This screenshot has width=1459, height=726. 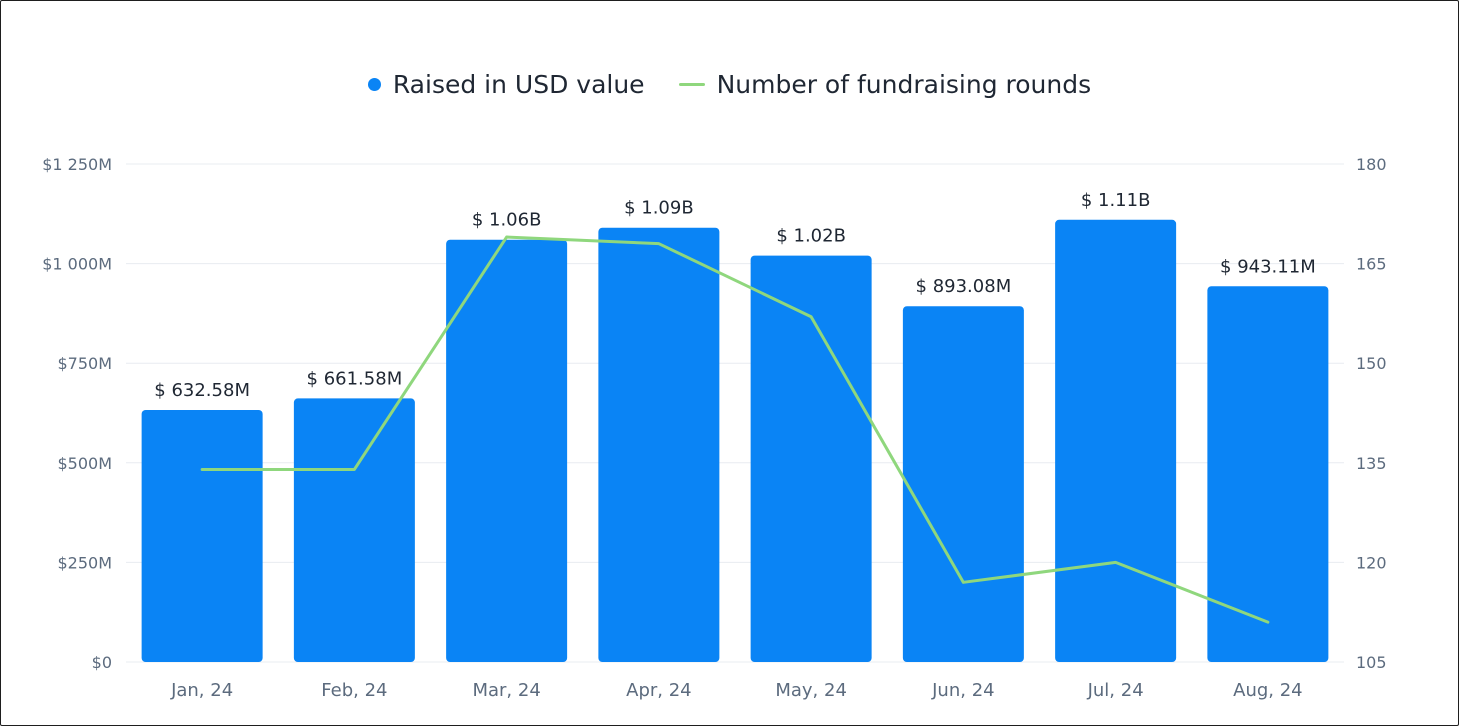 I want to click on y-left-tick-label: $750M, so click(x=84, y=363).